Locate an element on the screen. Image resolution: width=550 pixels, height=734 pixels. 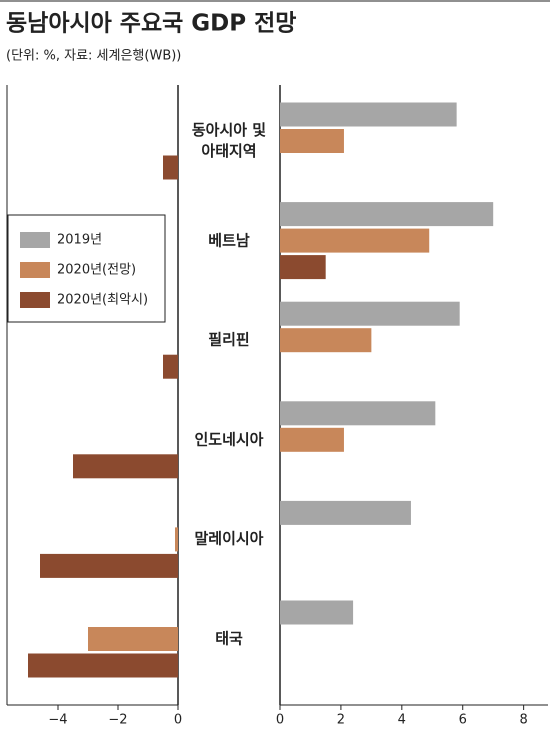
legend-label: 2020년(전망) is located at coordinates (96, 270).